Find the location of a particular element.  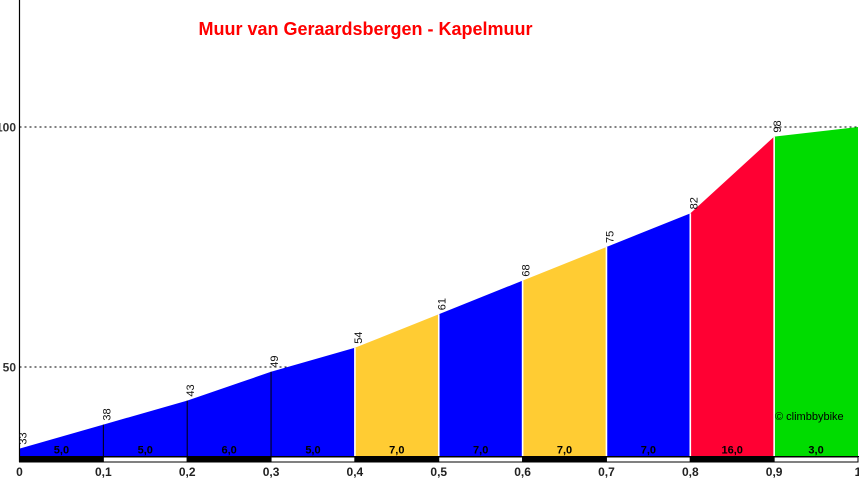

y-tick-label: 100 is located at coordinates (8, 128).